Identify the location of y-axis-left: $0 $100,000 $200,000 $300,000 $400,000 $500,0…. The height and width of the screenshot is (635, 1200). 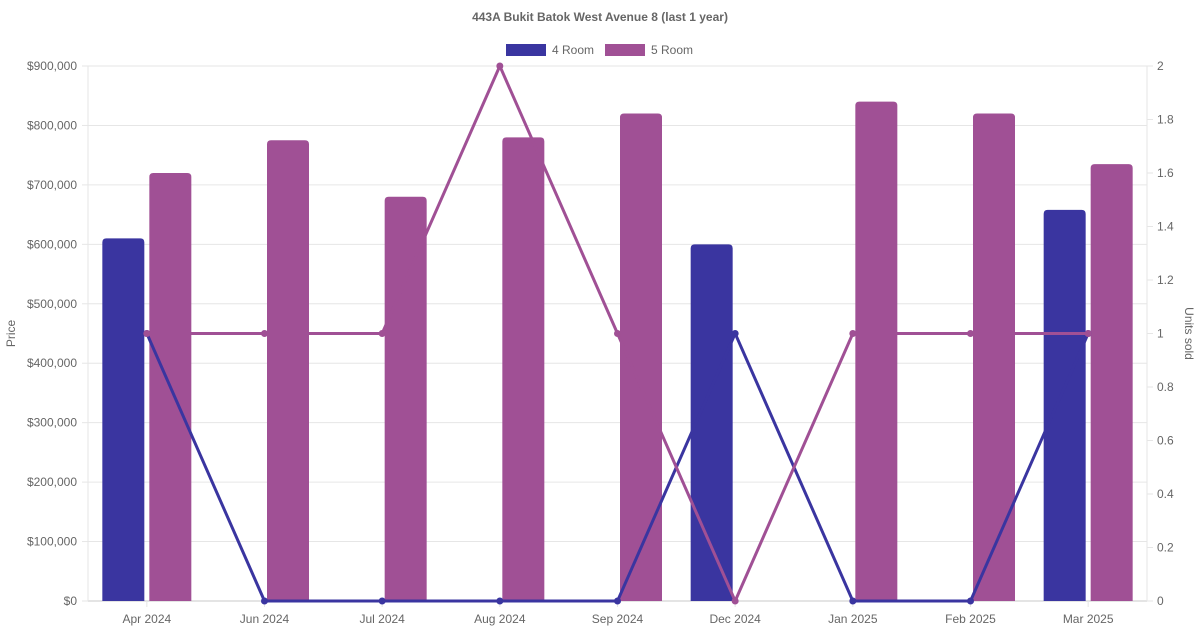
(46, 333).